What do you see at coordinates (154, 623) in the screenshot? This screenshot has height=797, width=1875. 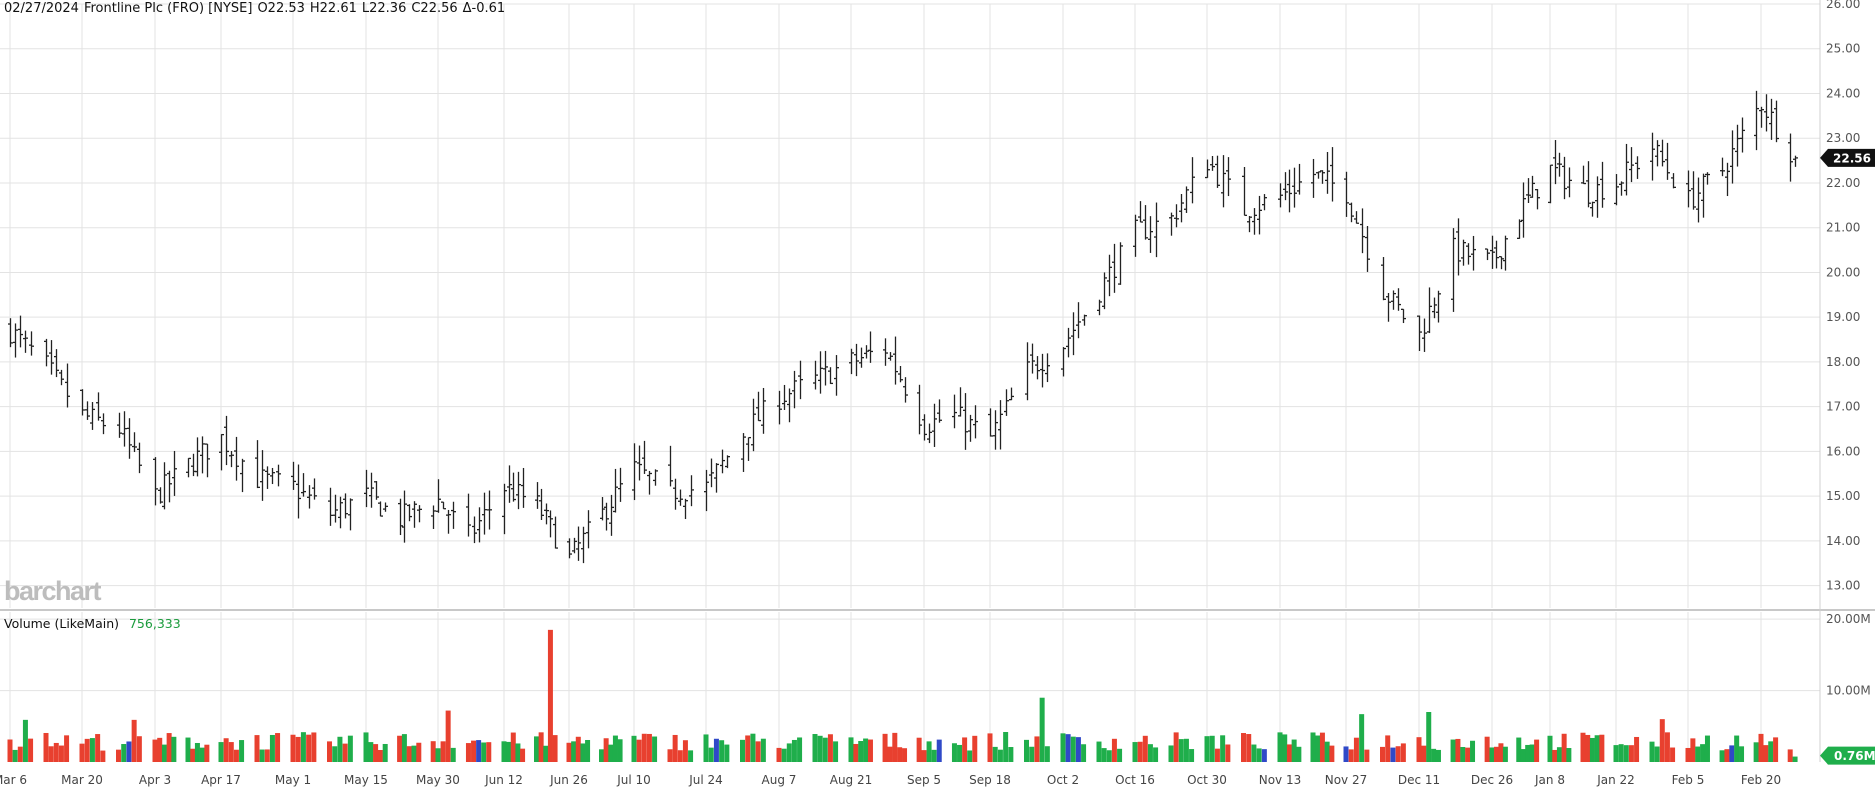 I see `volume-value: 756,333` at bounding box center [154, 623].